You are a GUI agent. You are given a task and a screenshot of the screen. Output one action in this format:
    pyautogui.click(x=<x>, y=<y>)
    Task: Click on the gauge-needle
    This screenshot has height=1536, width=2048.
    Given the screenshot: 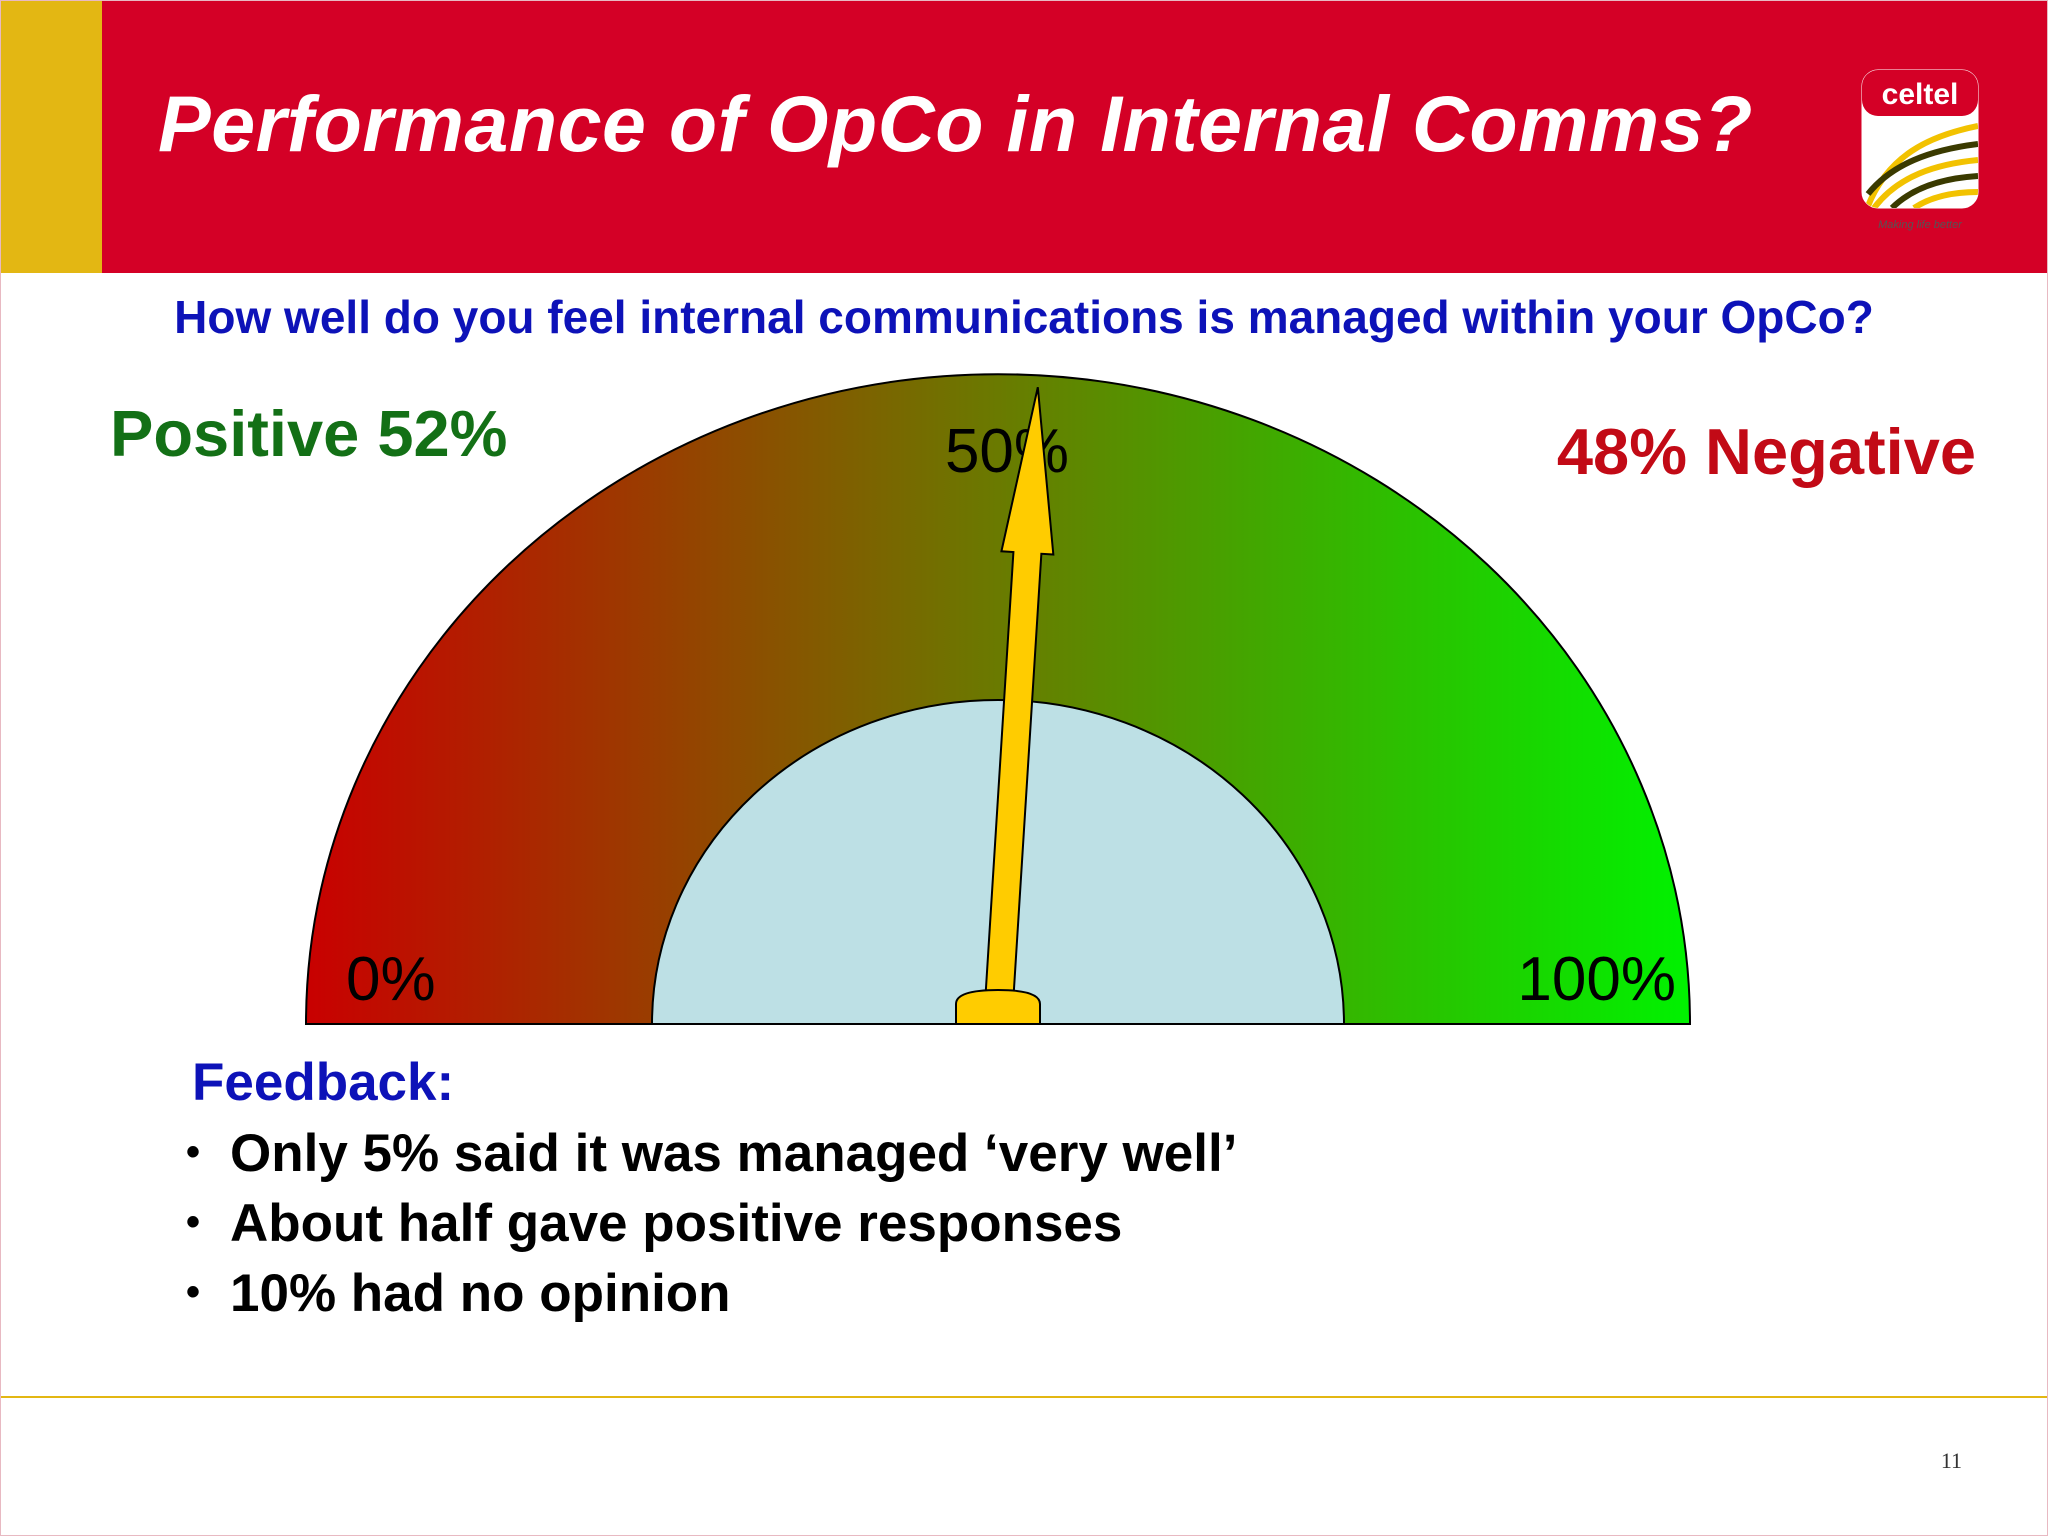 What is the action you would take?
    pyautogui.click(x=1018, y=704)
    